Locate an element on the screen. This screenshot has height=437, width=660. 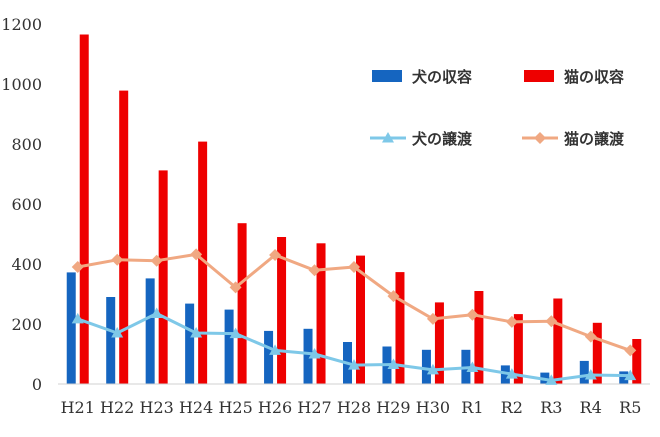
x-tick-label: R1 is located at coordinates (472, 407).